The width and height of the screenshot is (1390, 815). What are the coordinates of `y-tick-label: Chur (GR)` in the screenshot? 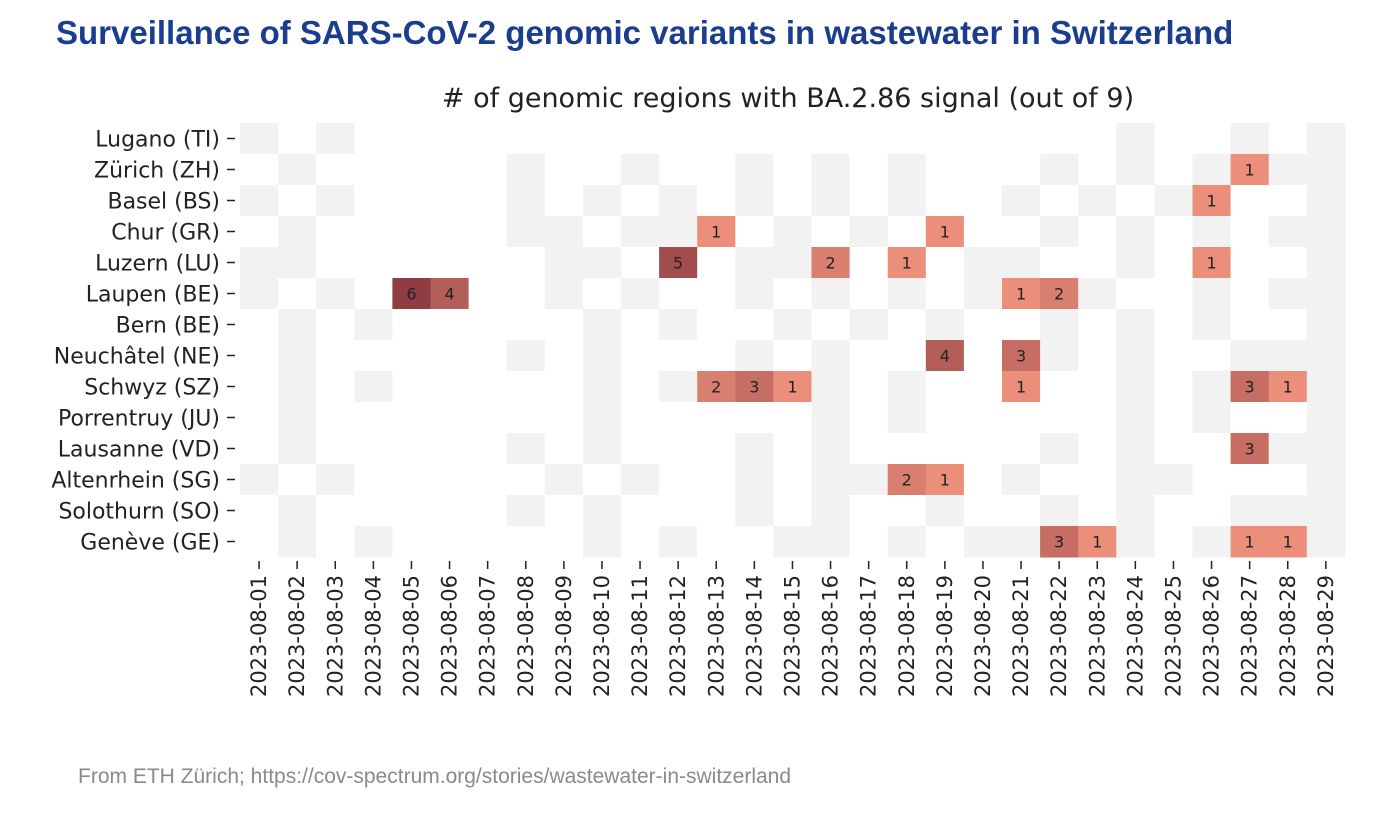 It's located at (165, 233).